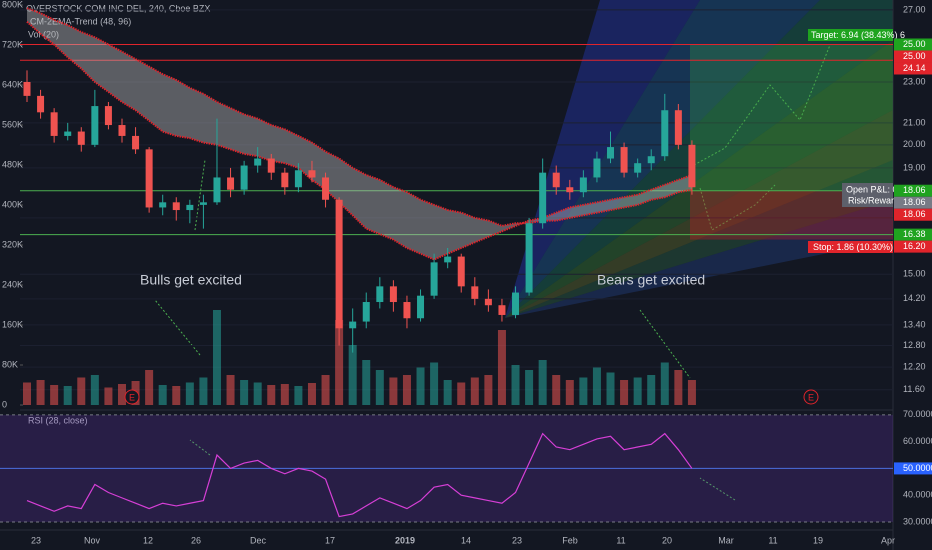  I want to click on x-tick-label: 26, so click(196, 540).